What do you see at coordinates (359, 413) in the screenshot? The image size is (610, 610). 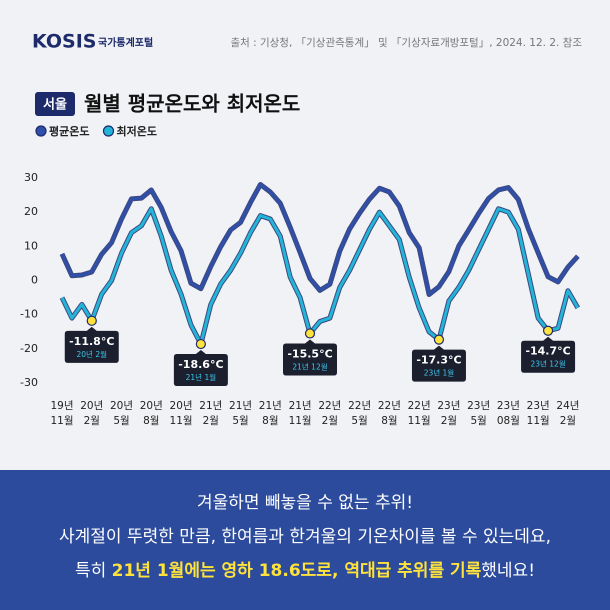 I see `x-tick-label: 22년 5월` at bounding box center [359, 413].